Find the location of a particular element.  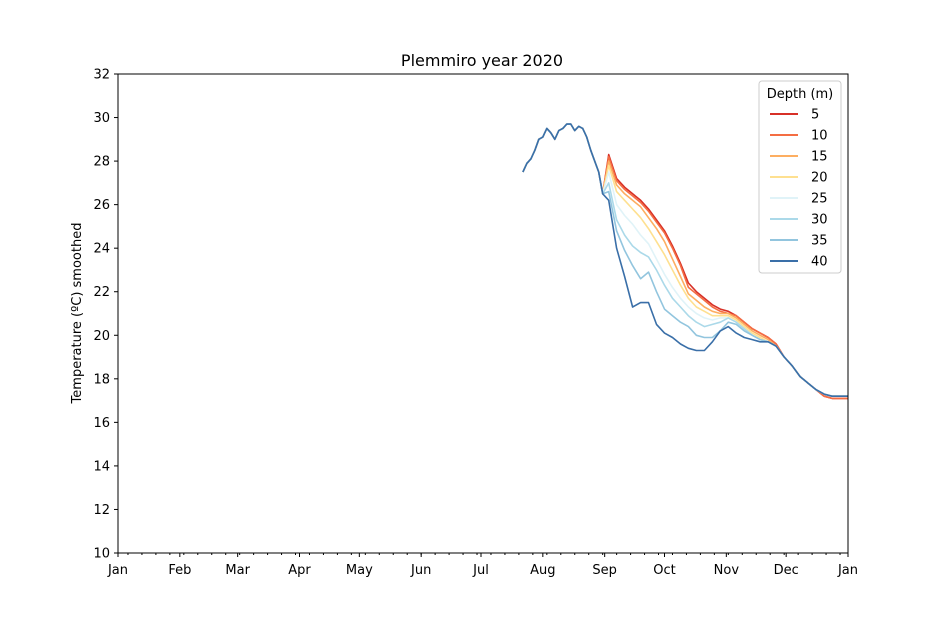

legend: Depth (m) 5 10 15 20 25 30 35 40 is located at coordinates (800, 177).